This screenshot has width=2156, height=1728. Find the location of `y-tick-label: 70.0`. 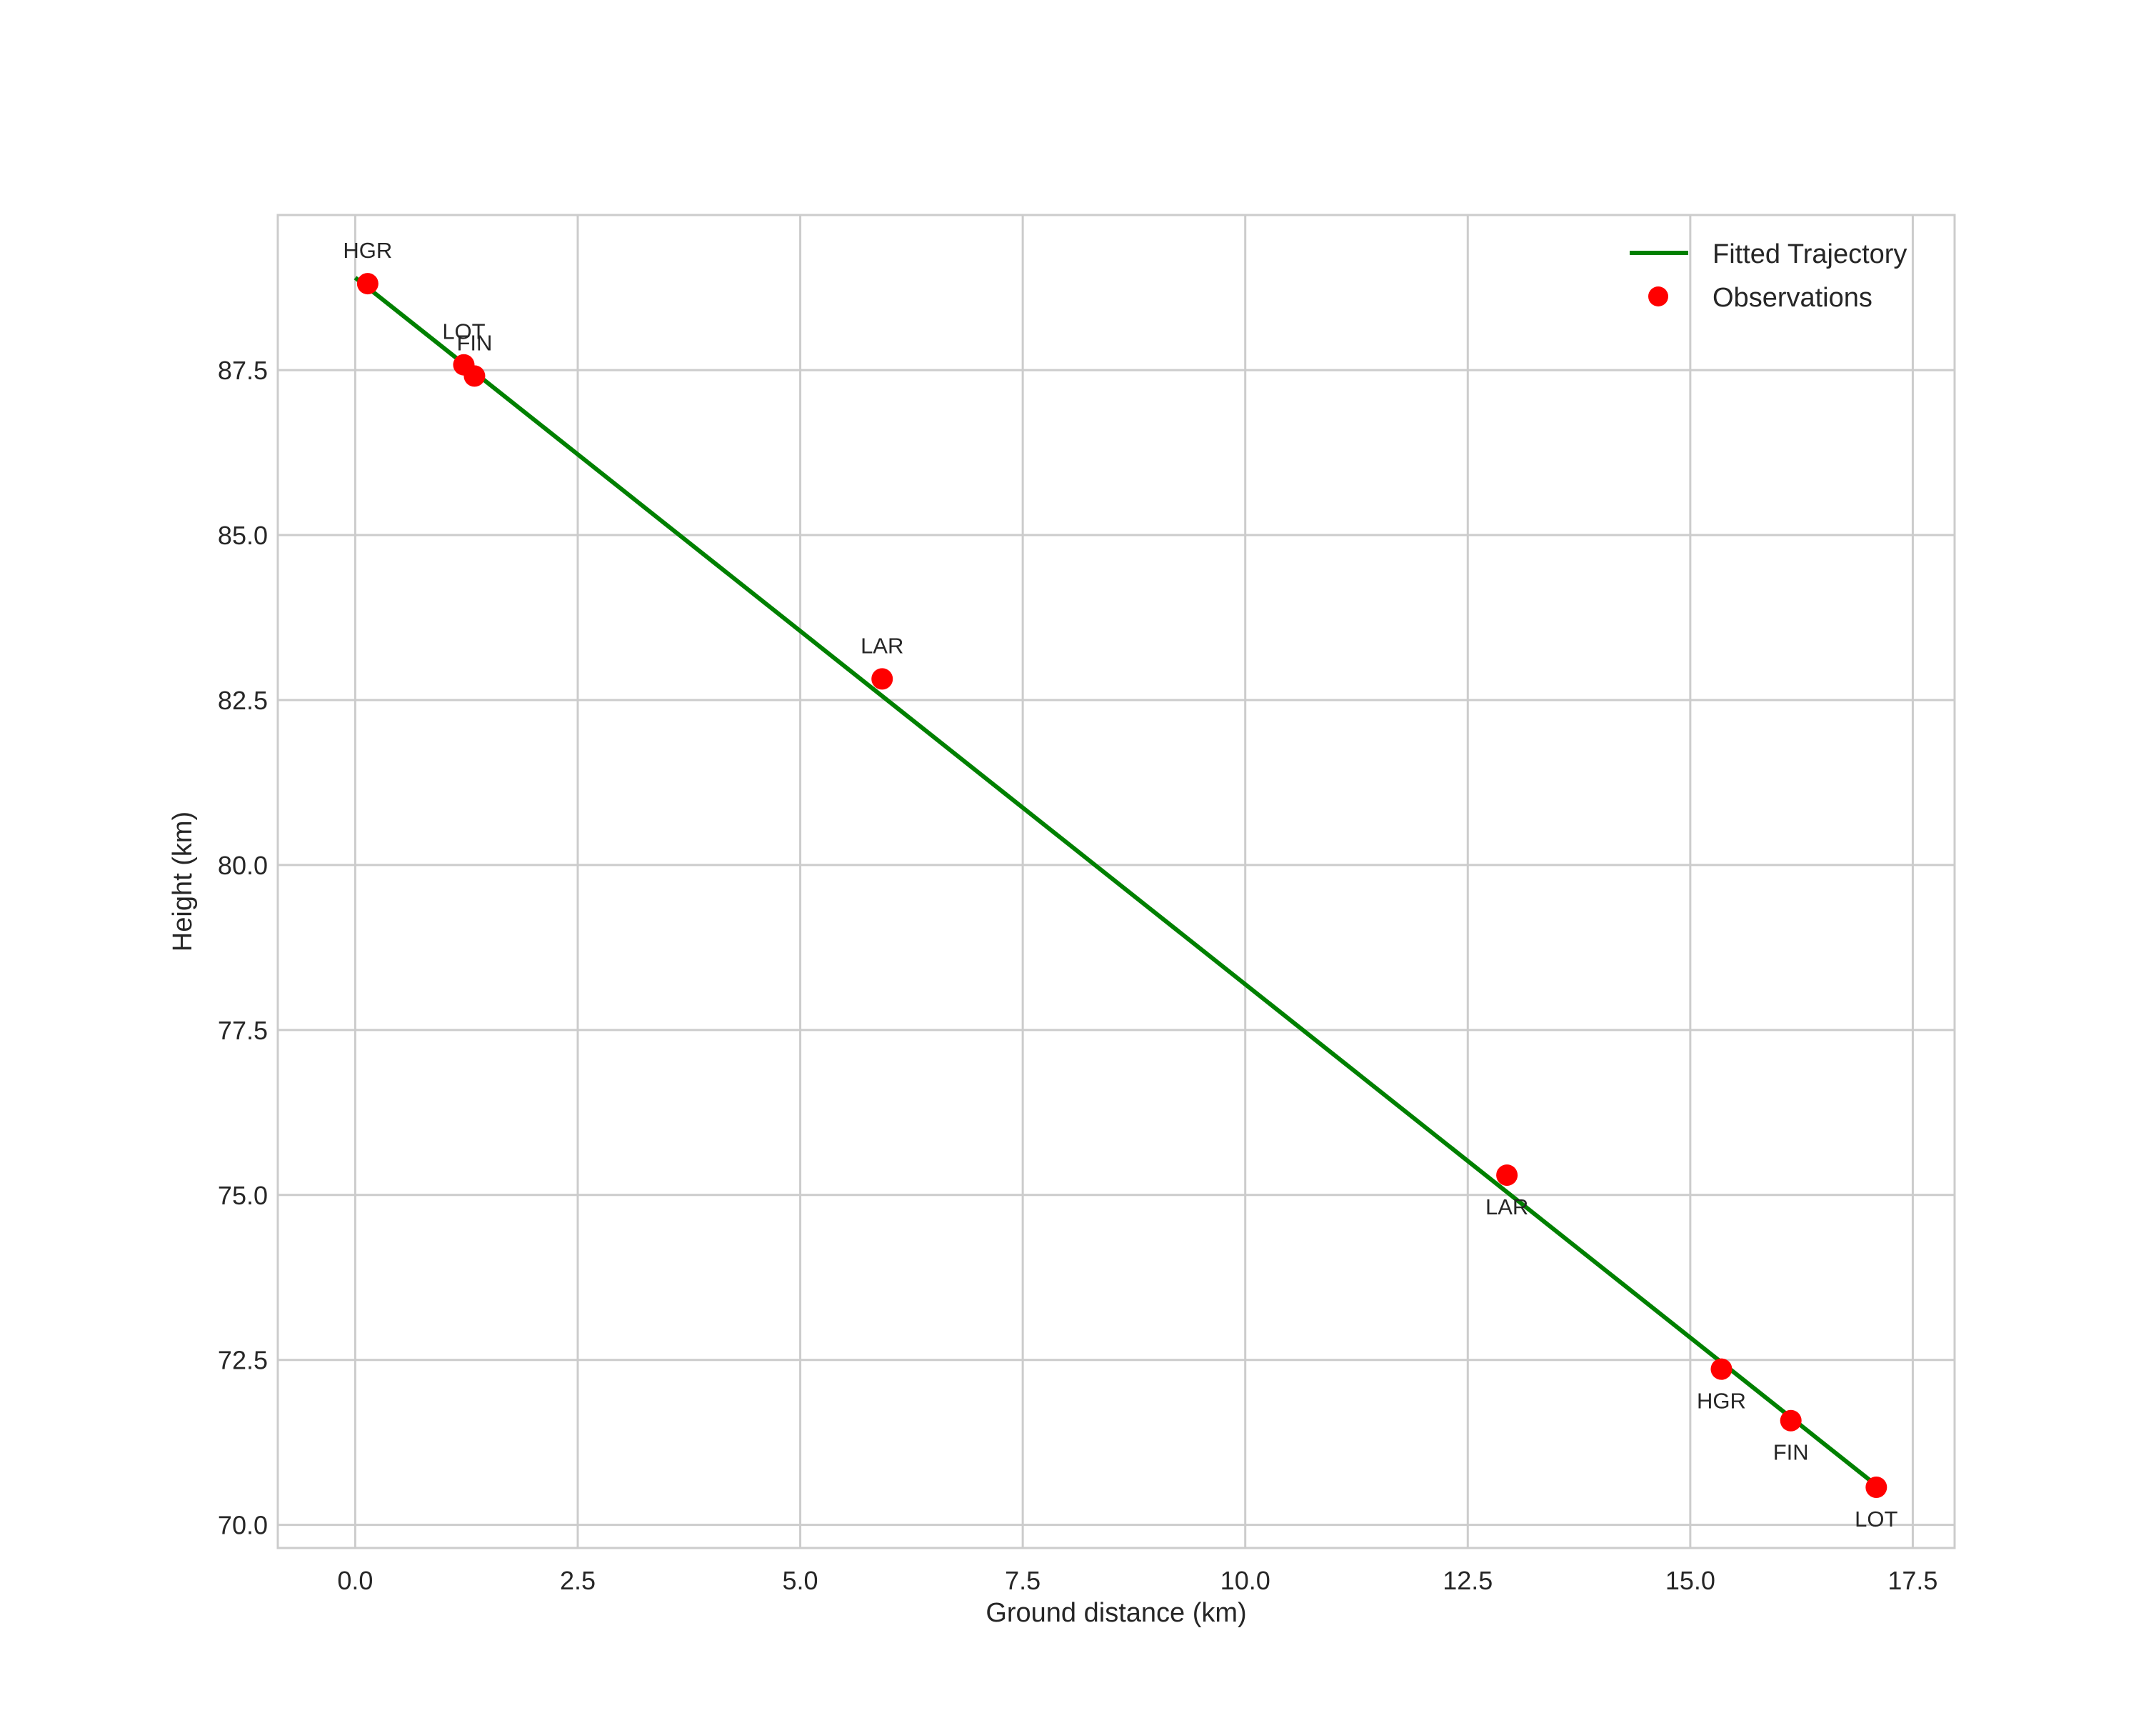

y-tick-label: 70.0 is located at coordinates (243, 1525).